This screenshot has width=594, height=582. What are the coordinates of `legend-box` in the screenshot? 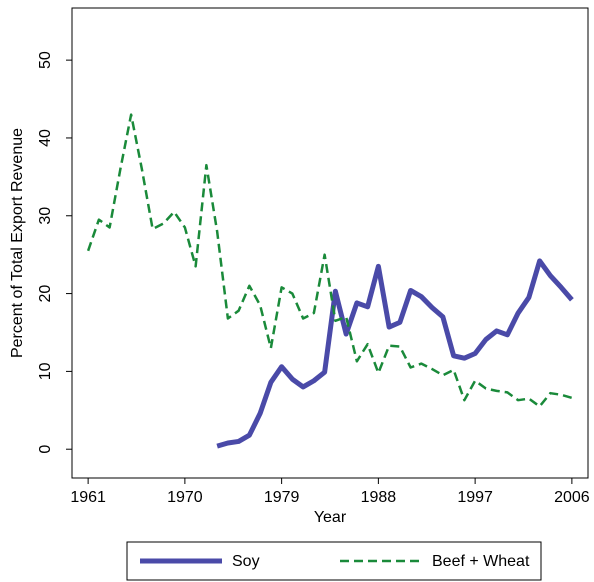 It's located at (334, 561).